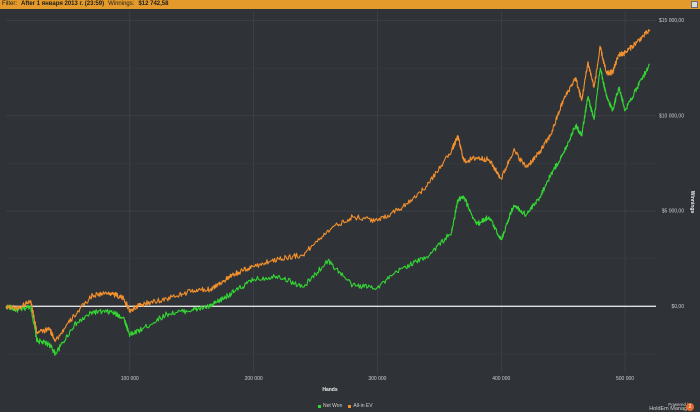  I want to click on brand-watermark: Powered by HoldEm Manager 2, so click(671, 407).